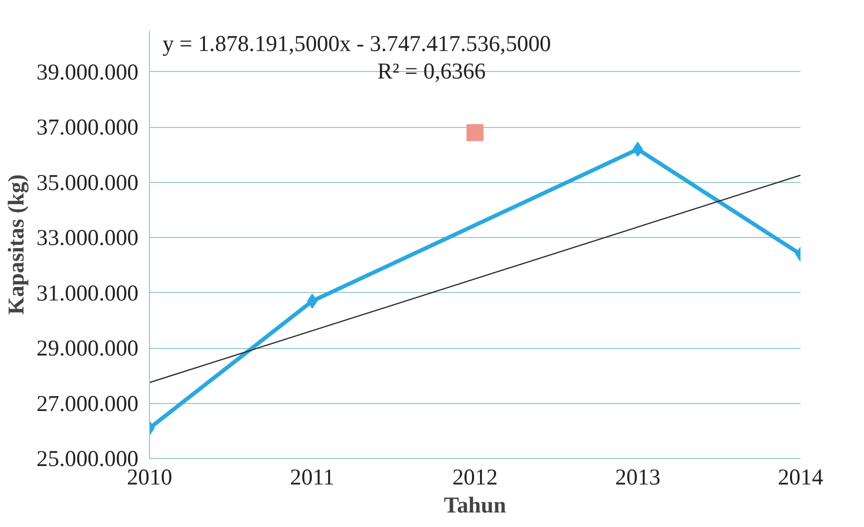  Describe the element at coordinates (637, 477) in the screenshot. I see `x-tick-label: 2013` at that location.